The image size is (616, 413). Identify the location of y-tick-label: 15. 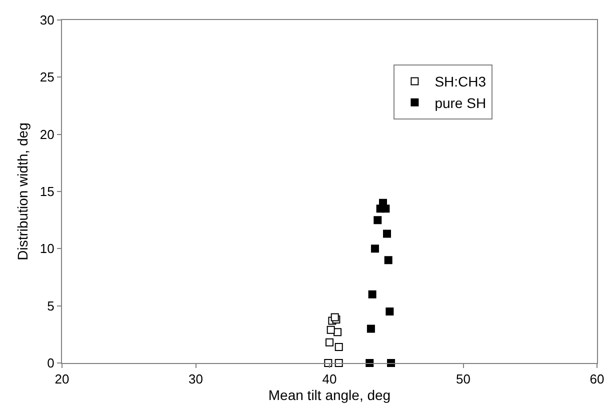
(47, 192).